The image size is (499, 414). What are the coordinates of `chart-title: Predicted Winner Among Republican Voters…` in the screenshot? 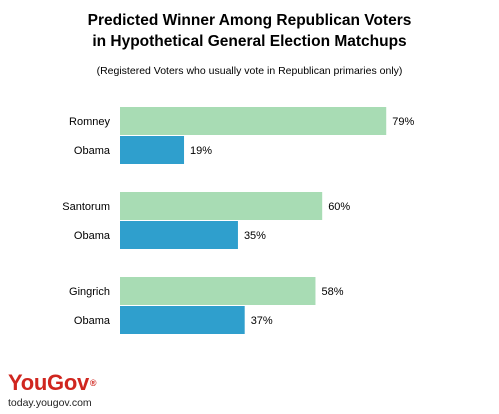 It's located at (249, 31).